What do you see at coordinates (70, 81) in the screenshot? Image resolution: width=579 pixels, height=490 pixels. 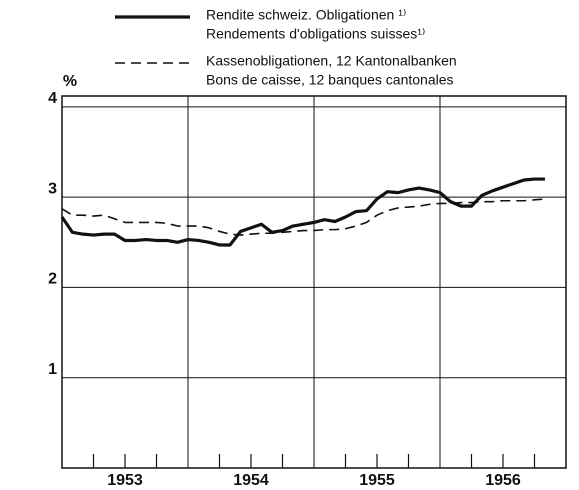 I see `y-axis-label: %` at bounding box center [70, 81].